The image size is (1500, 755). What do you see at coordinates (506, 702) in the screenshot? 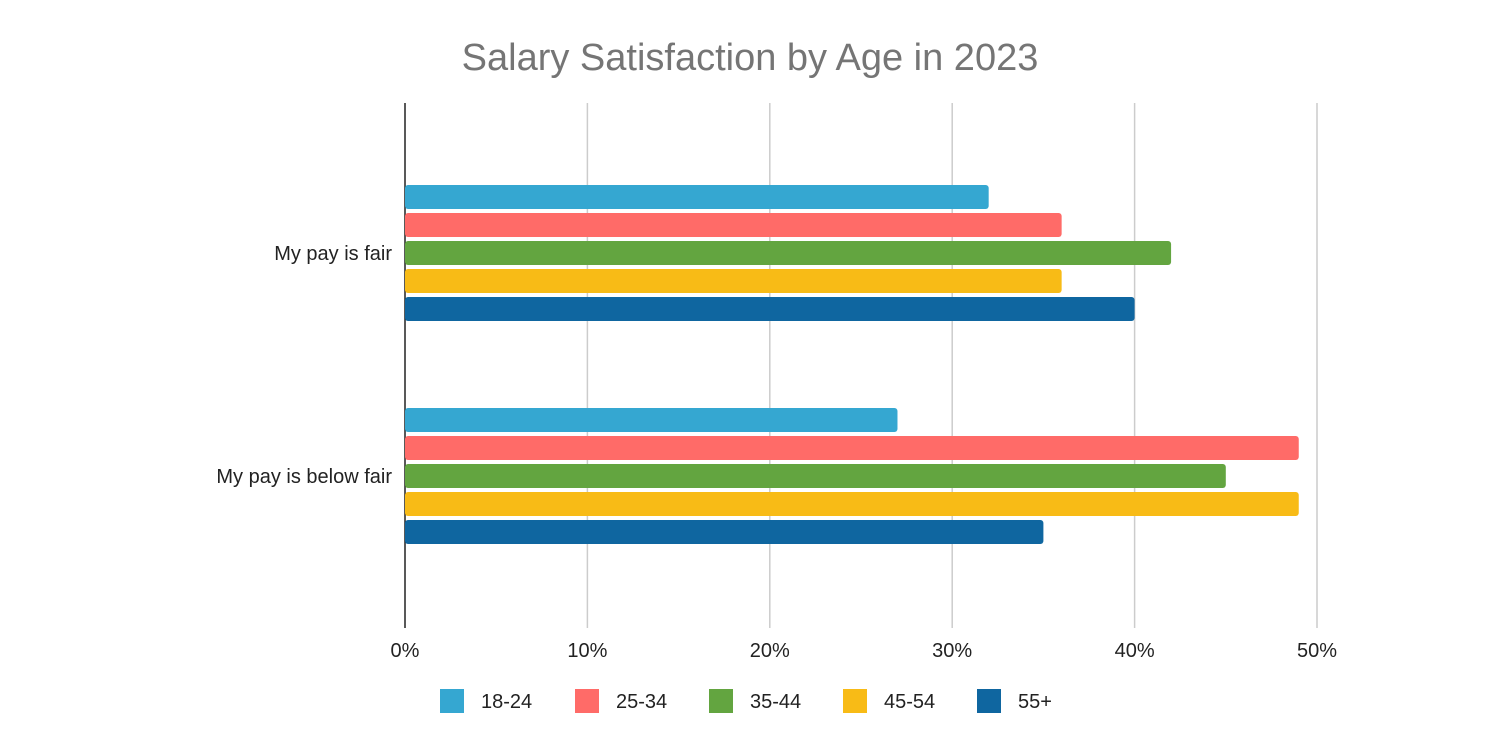
I see `legend-label: 18-24` at bounding box center [506, 702].